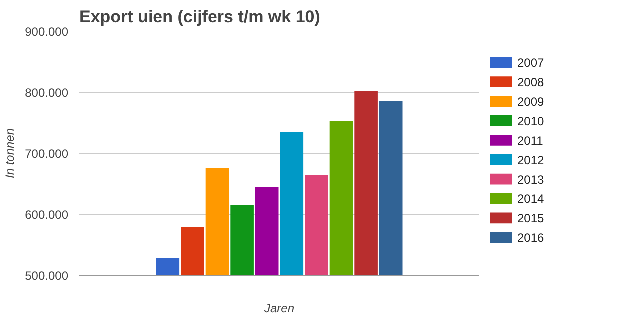  I want to click on legend-label: 2014, so click(531, 199).